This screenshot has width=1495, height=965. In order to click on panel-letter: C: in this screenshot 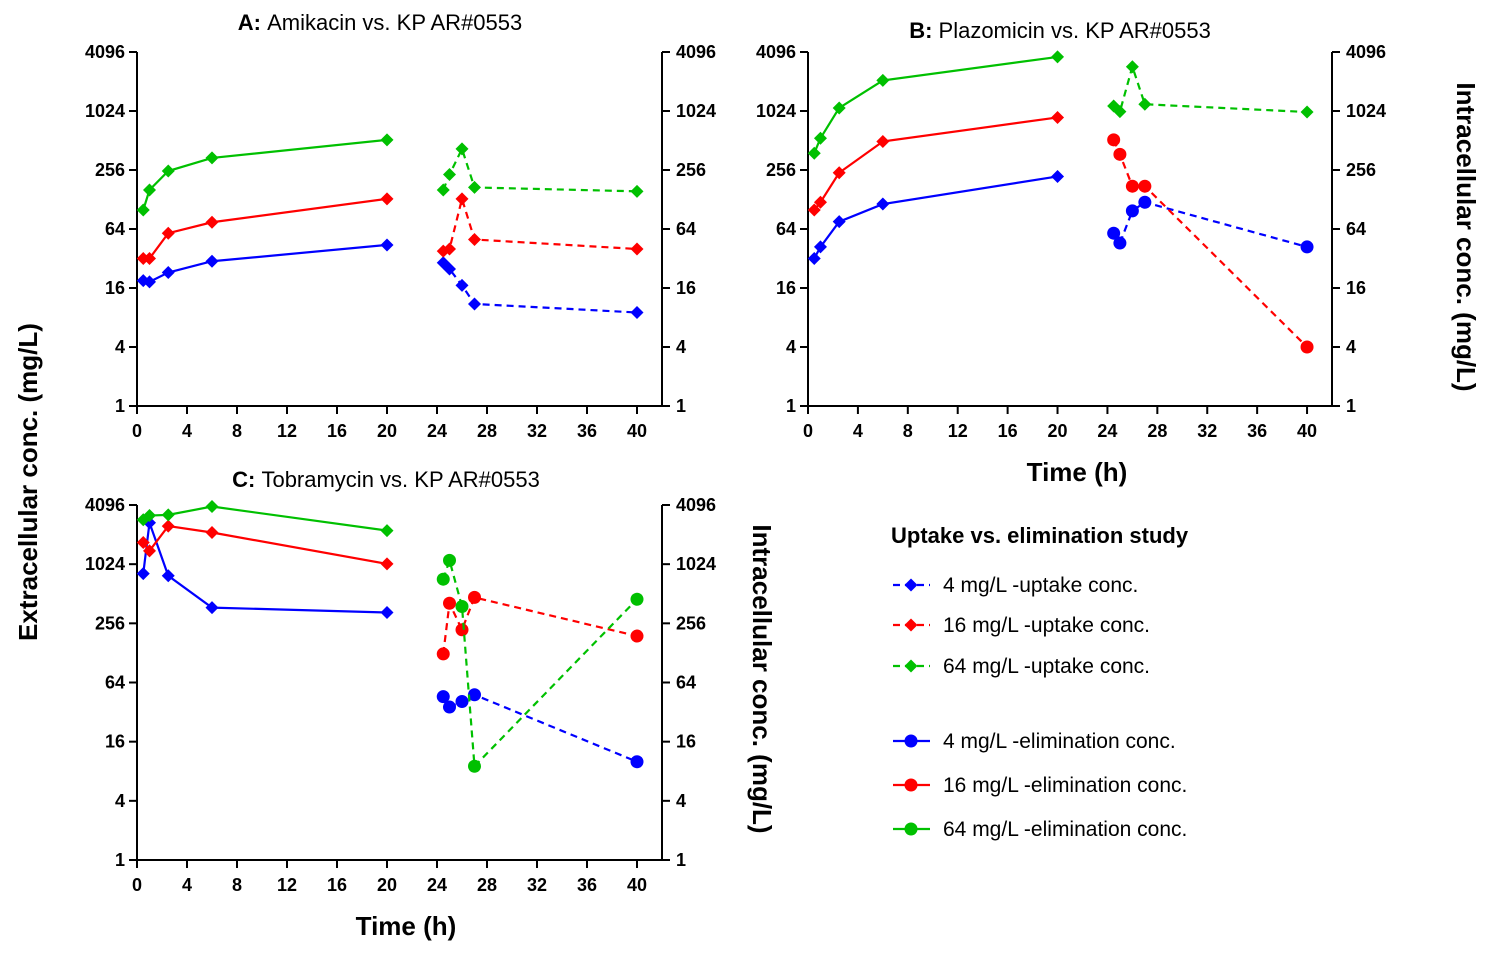, I will do `click(246, 479)`.